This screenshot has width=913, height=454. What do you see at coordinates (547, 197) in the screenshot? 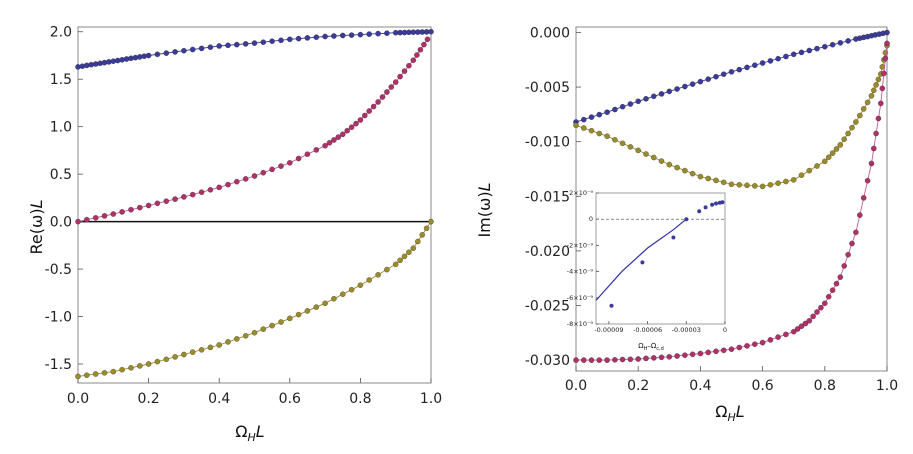
I see `y-tick-label: -0.015` at bounding box center [547, 197].